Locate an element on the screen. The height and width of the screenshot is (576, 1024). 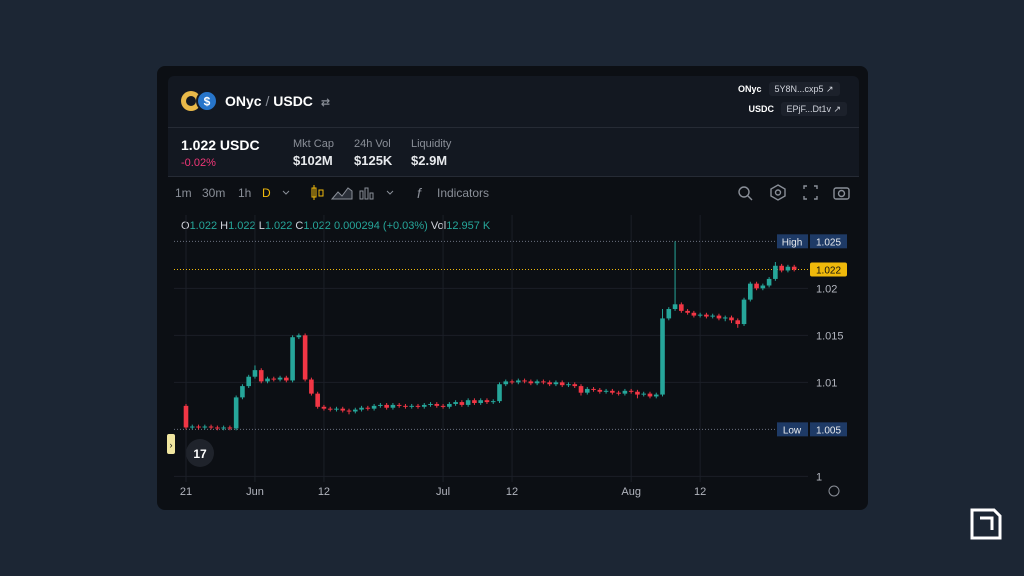
address: EPjF...Dt1v ↗ is located at coordinates (814, 109).